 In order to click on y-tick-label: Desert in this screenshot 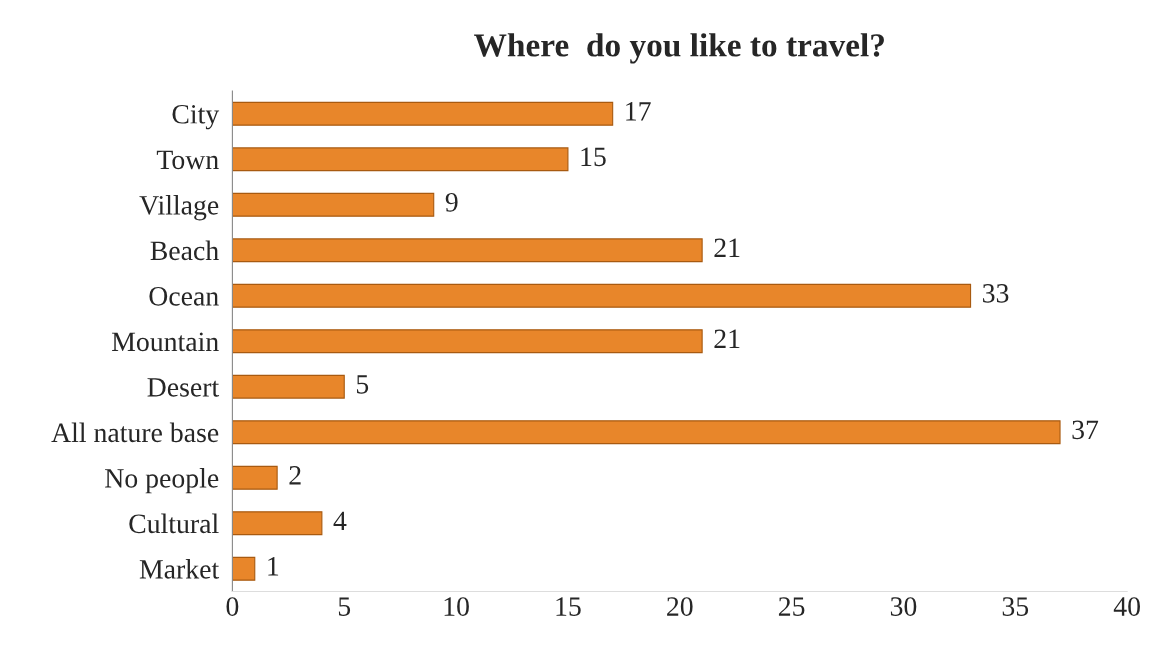, I will do `click(183, 387)`.